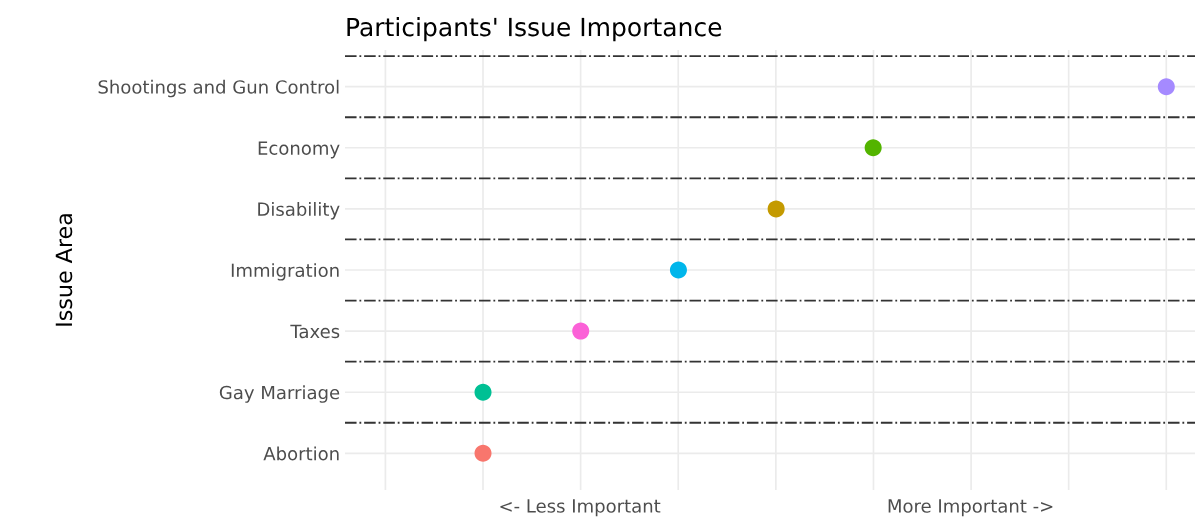 The image size is (1195, 520). I want to click on y-tick-label: Abortion, so click(301, 453).